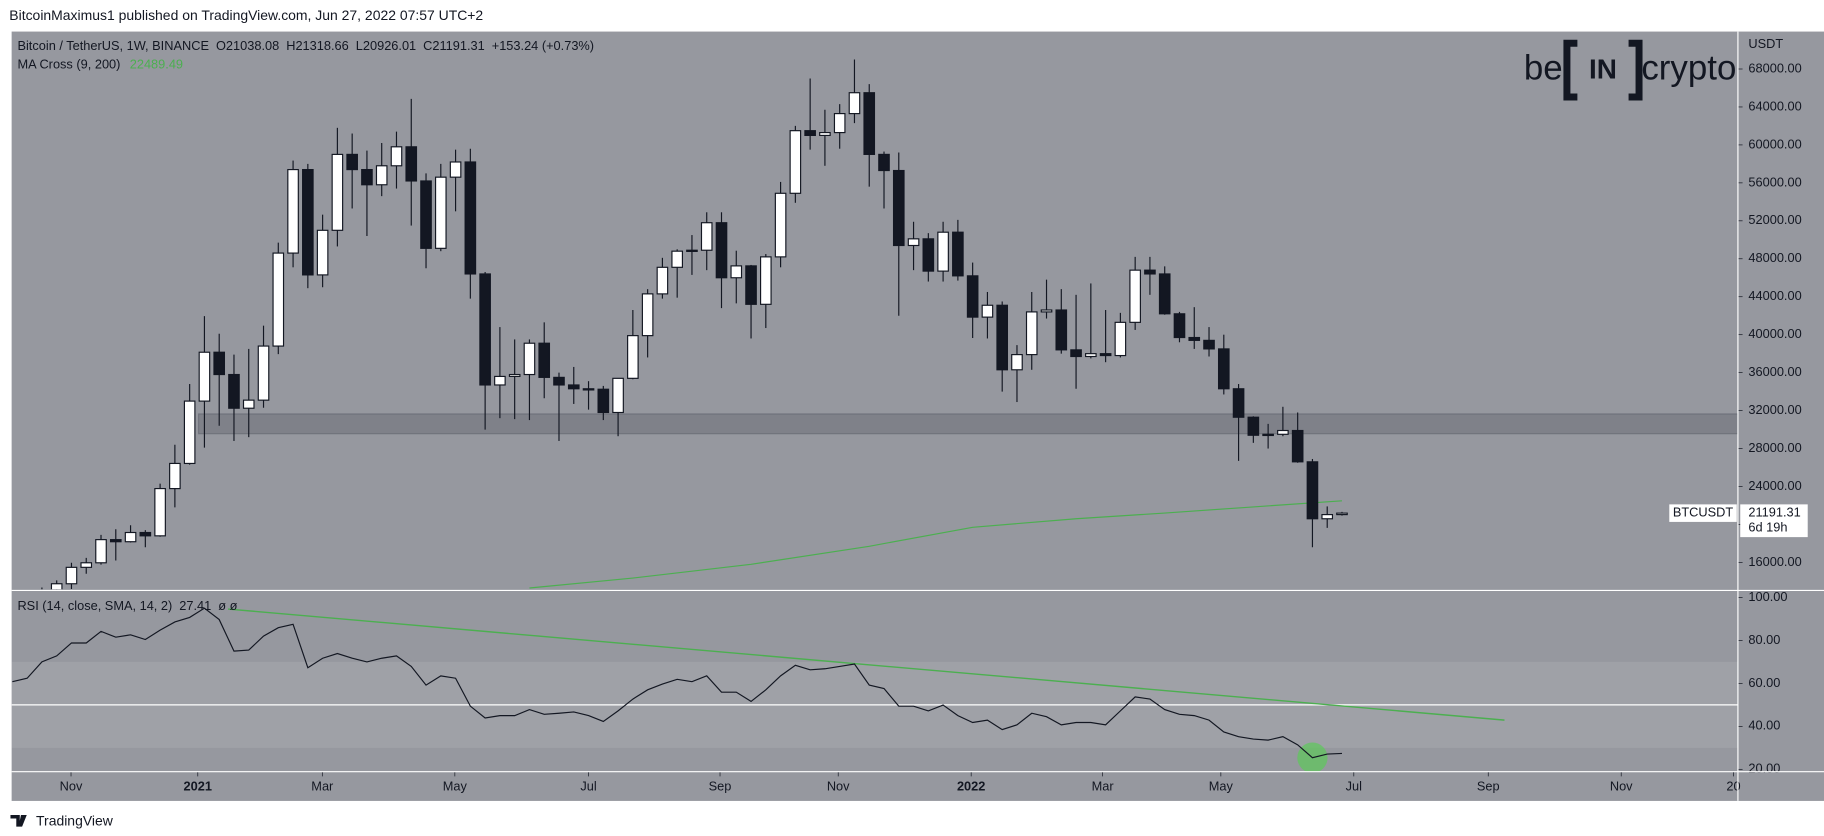  What do you see at coordinates (321, 45) in the screenshot?
I see `ohlc-value: 21318.66` at bounding box center [321, 45].